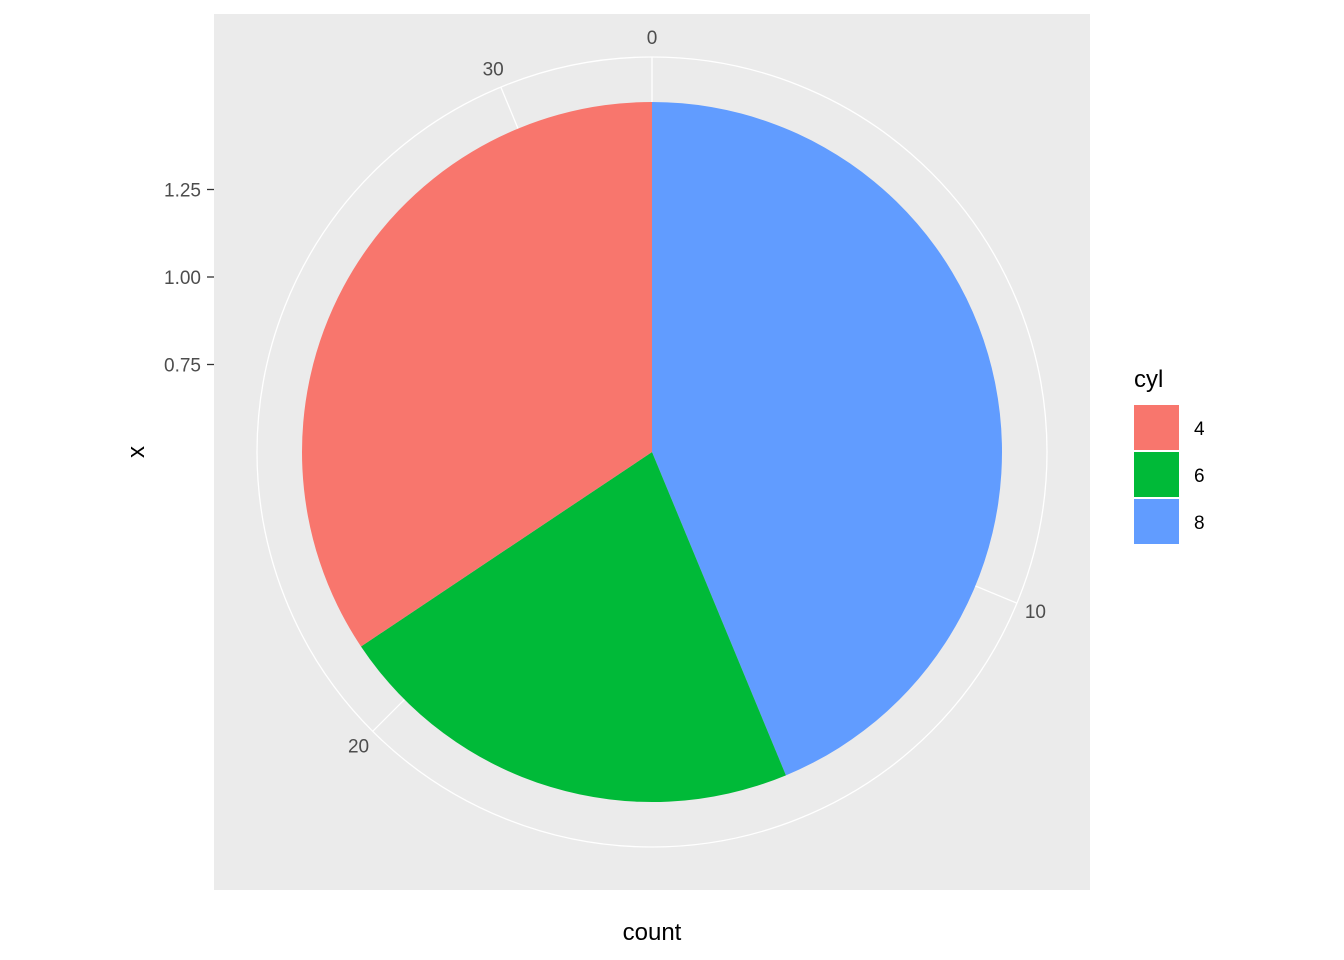  Describe the element at coordinates (1035, 612) in the screenshot. I see `theta-tick-label: 10` at that location.